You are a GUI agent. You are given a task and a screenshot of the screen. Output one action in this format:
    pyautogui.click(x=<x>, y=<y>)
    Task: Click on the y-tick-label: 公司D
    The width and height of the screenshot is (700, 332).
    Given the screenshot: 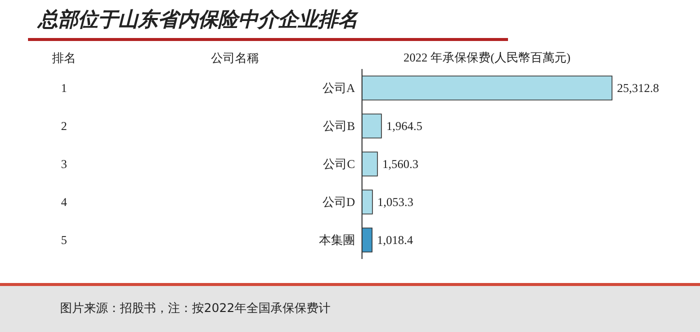 What is the action you would take?
    pyautogui.click(x=339, y=202)
    